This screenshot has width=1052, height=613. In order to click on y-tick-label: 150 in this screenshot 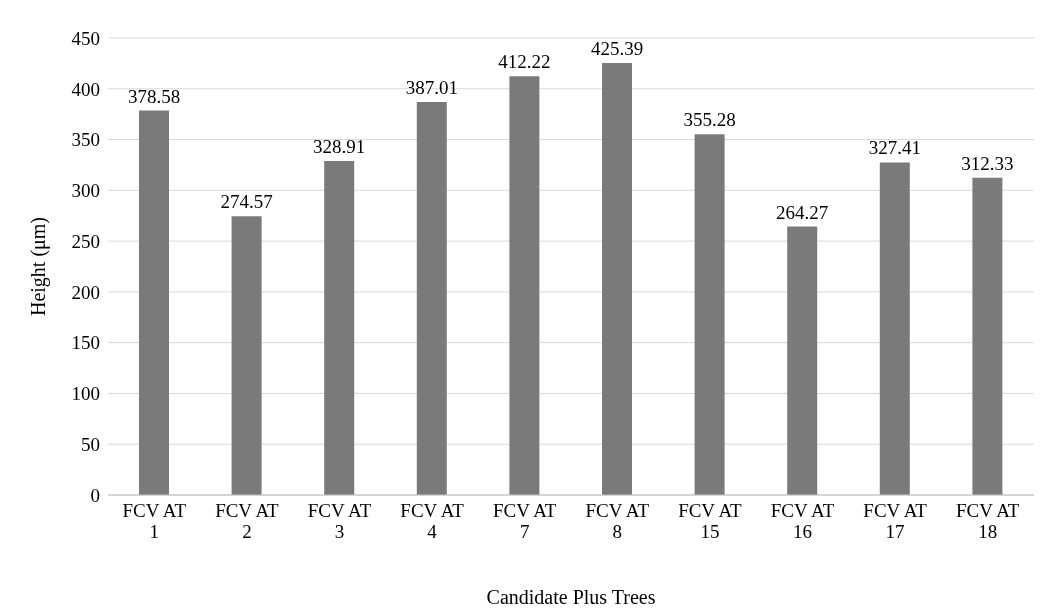, I will do `click(85, 343)`.